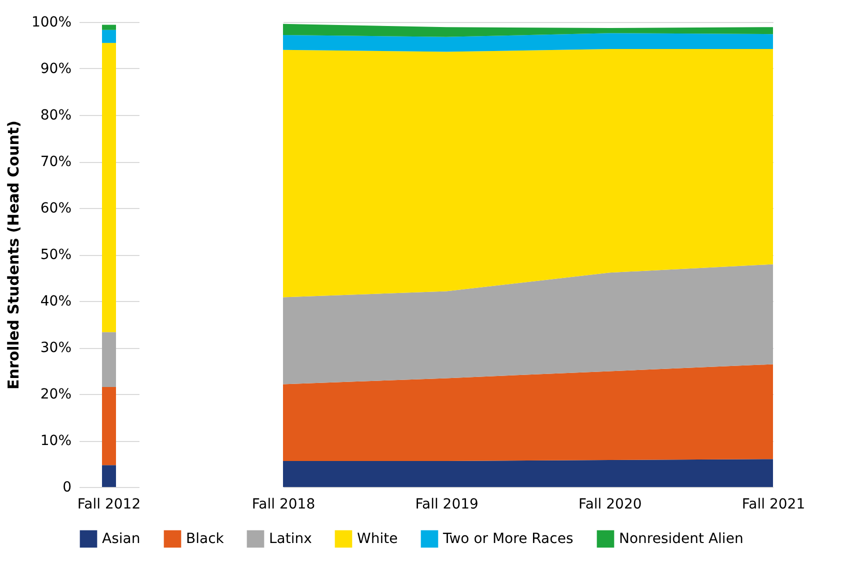 The height and width of the screenshot is (573, 860). Describe the element at coordinates (205, 538) in the screenshot. I see `legend-label: Black` at that location.